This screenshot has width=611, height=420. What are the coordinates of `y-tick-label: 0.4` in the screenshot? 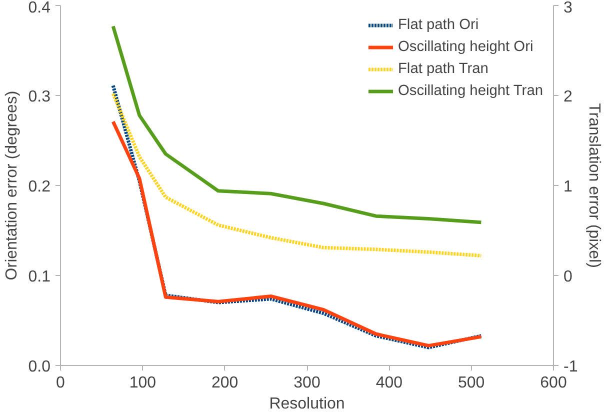 It's located at (39, 8).